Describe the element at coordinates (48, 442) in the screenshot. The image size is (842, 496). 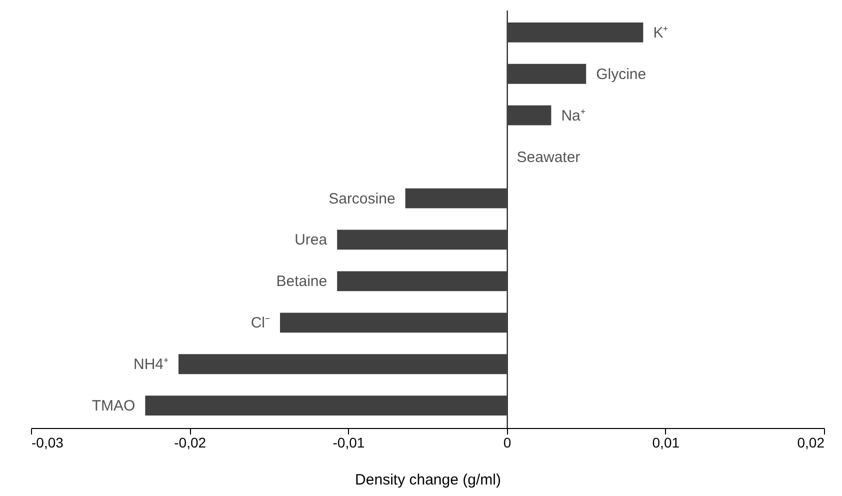
I see `x-tick-label: -0,03` at that location.